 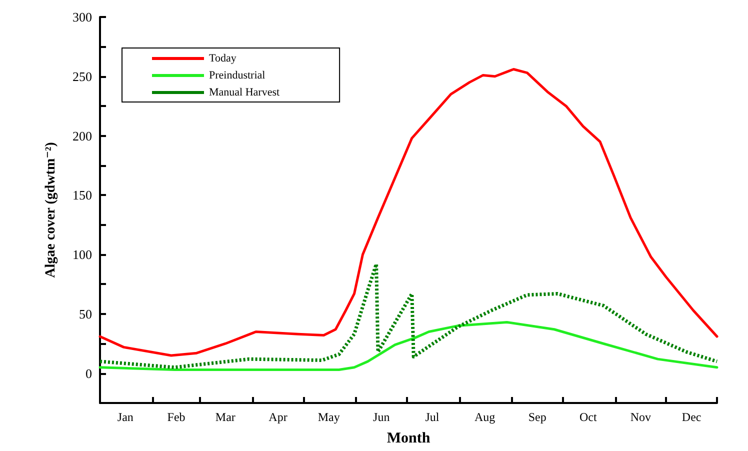 I want to click on x-tick-label: Jan, so click(x=125, y=417).